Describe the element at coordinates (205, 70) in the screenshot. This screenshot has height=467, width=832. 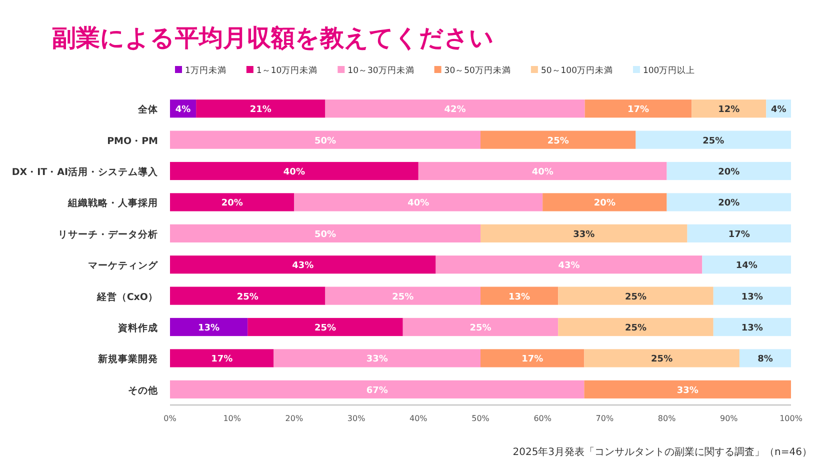
I see `legend-label: 1万円未満` at that location.